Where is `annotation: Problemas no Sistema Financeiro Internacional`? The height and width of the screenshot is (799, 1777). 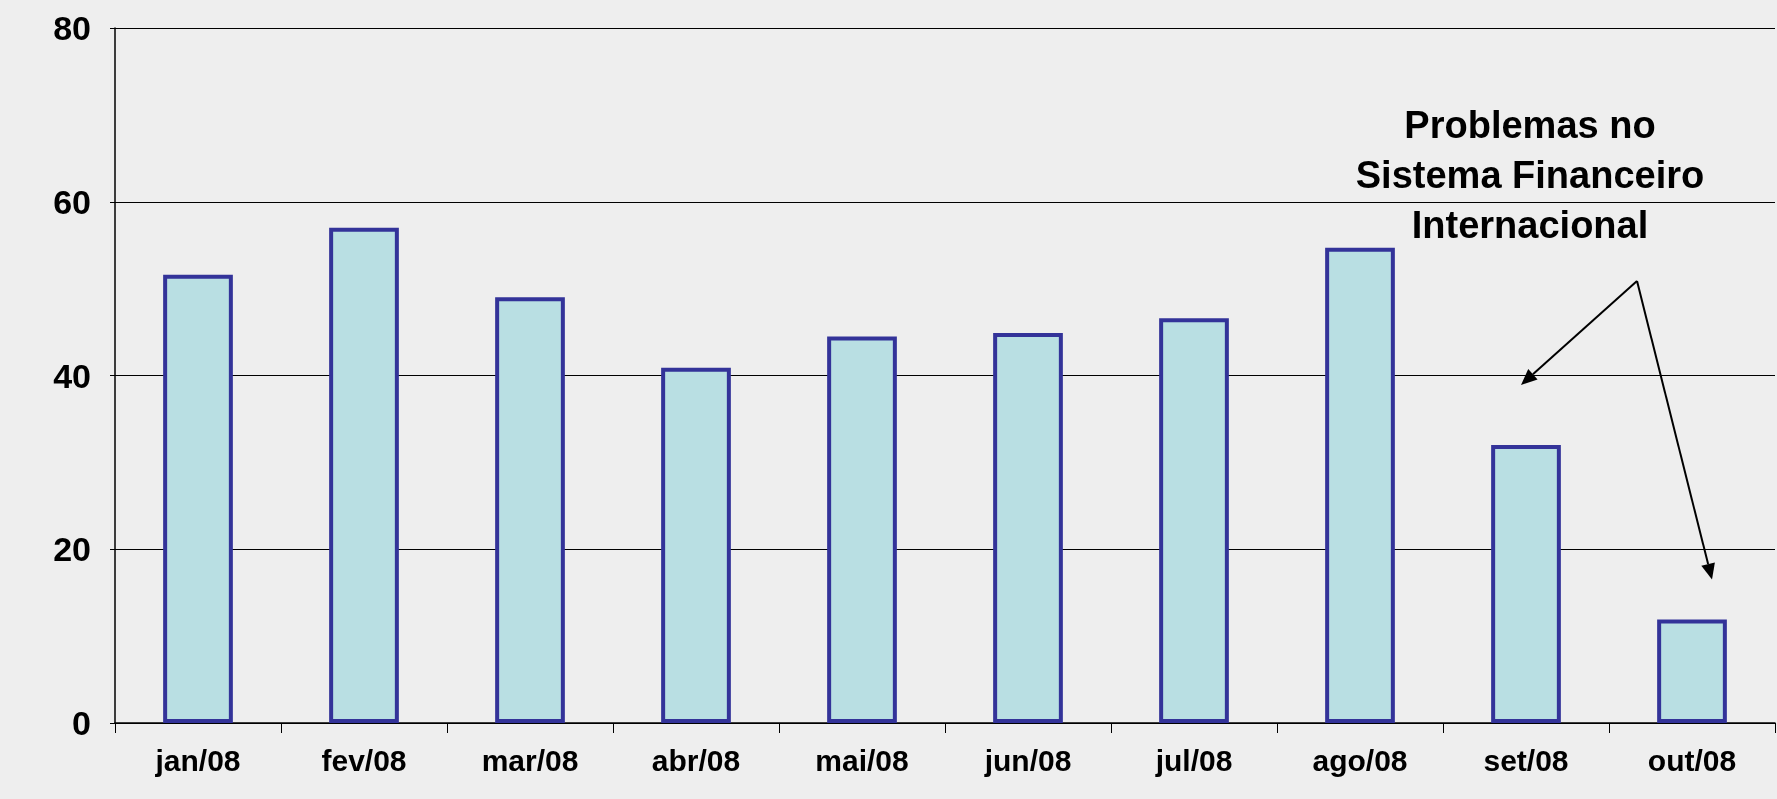
annotation: Problemas no Sistema Financeiro Internacional is located at coordinates (1530, 175).